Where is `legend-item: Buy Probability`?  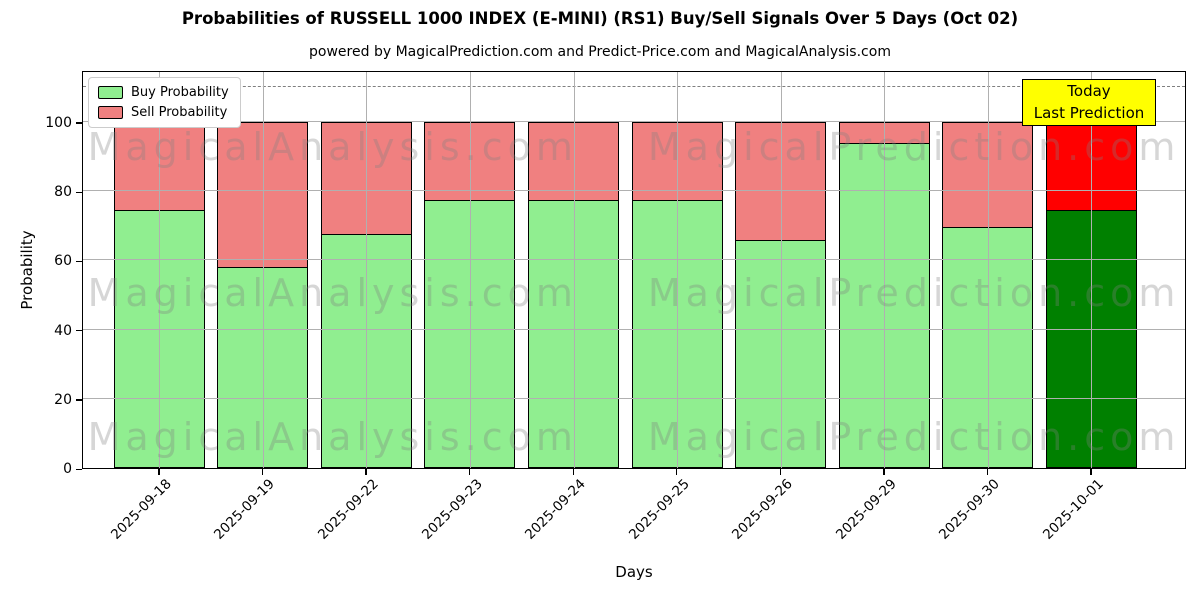
legend-item: Buy Probability is located at coordinates (163, 92).